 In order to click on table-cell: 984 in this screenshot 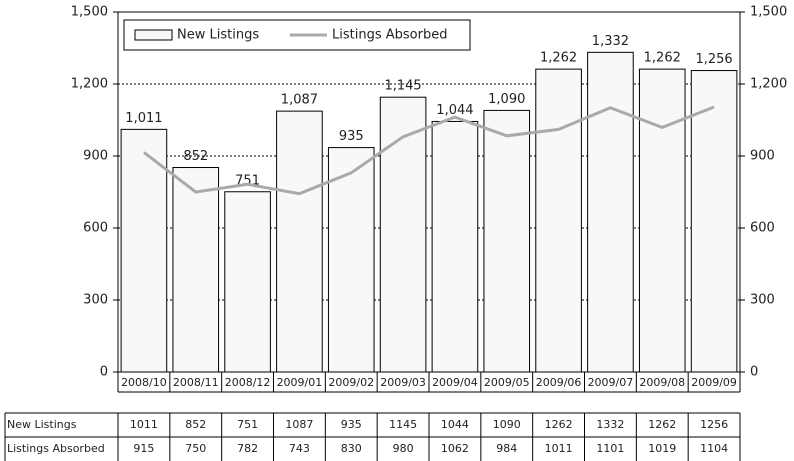, I will do `click(506, 448)`.